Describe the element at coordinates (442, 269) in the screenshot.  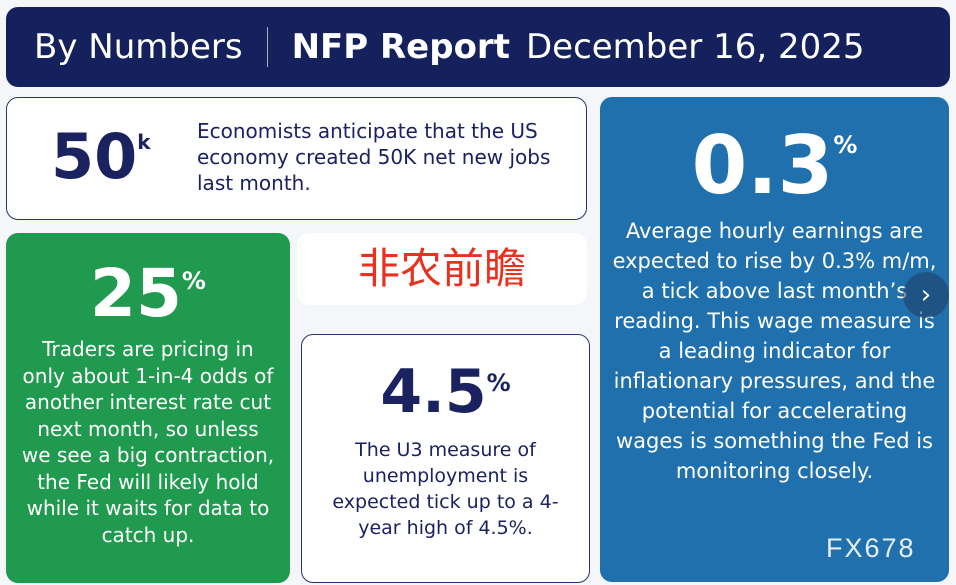
I see `chinese-title: 非农前瞻` at that location.